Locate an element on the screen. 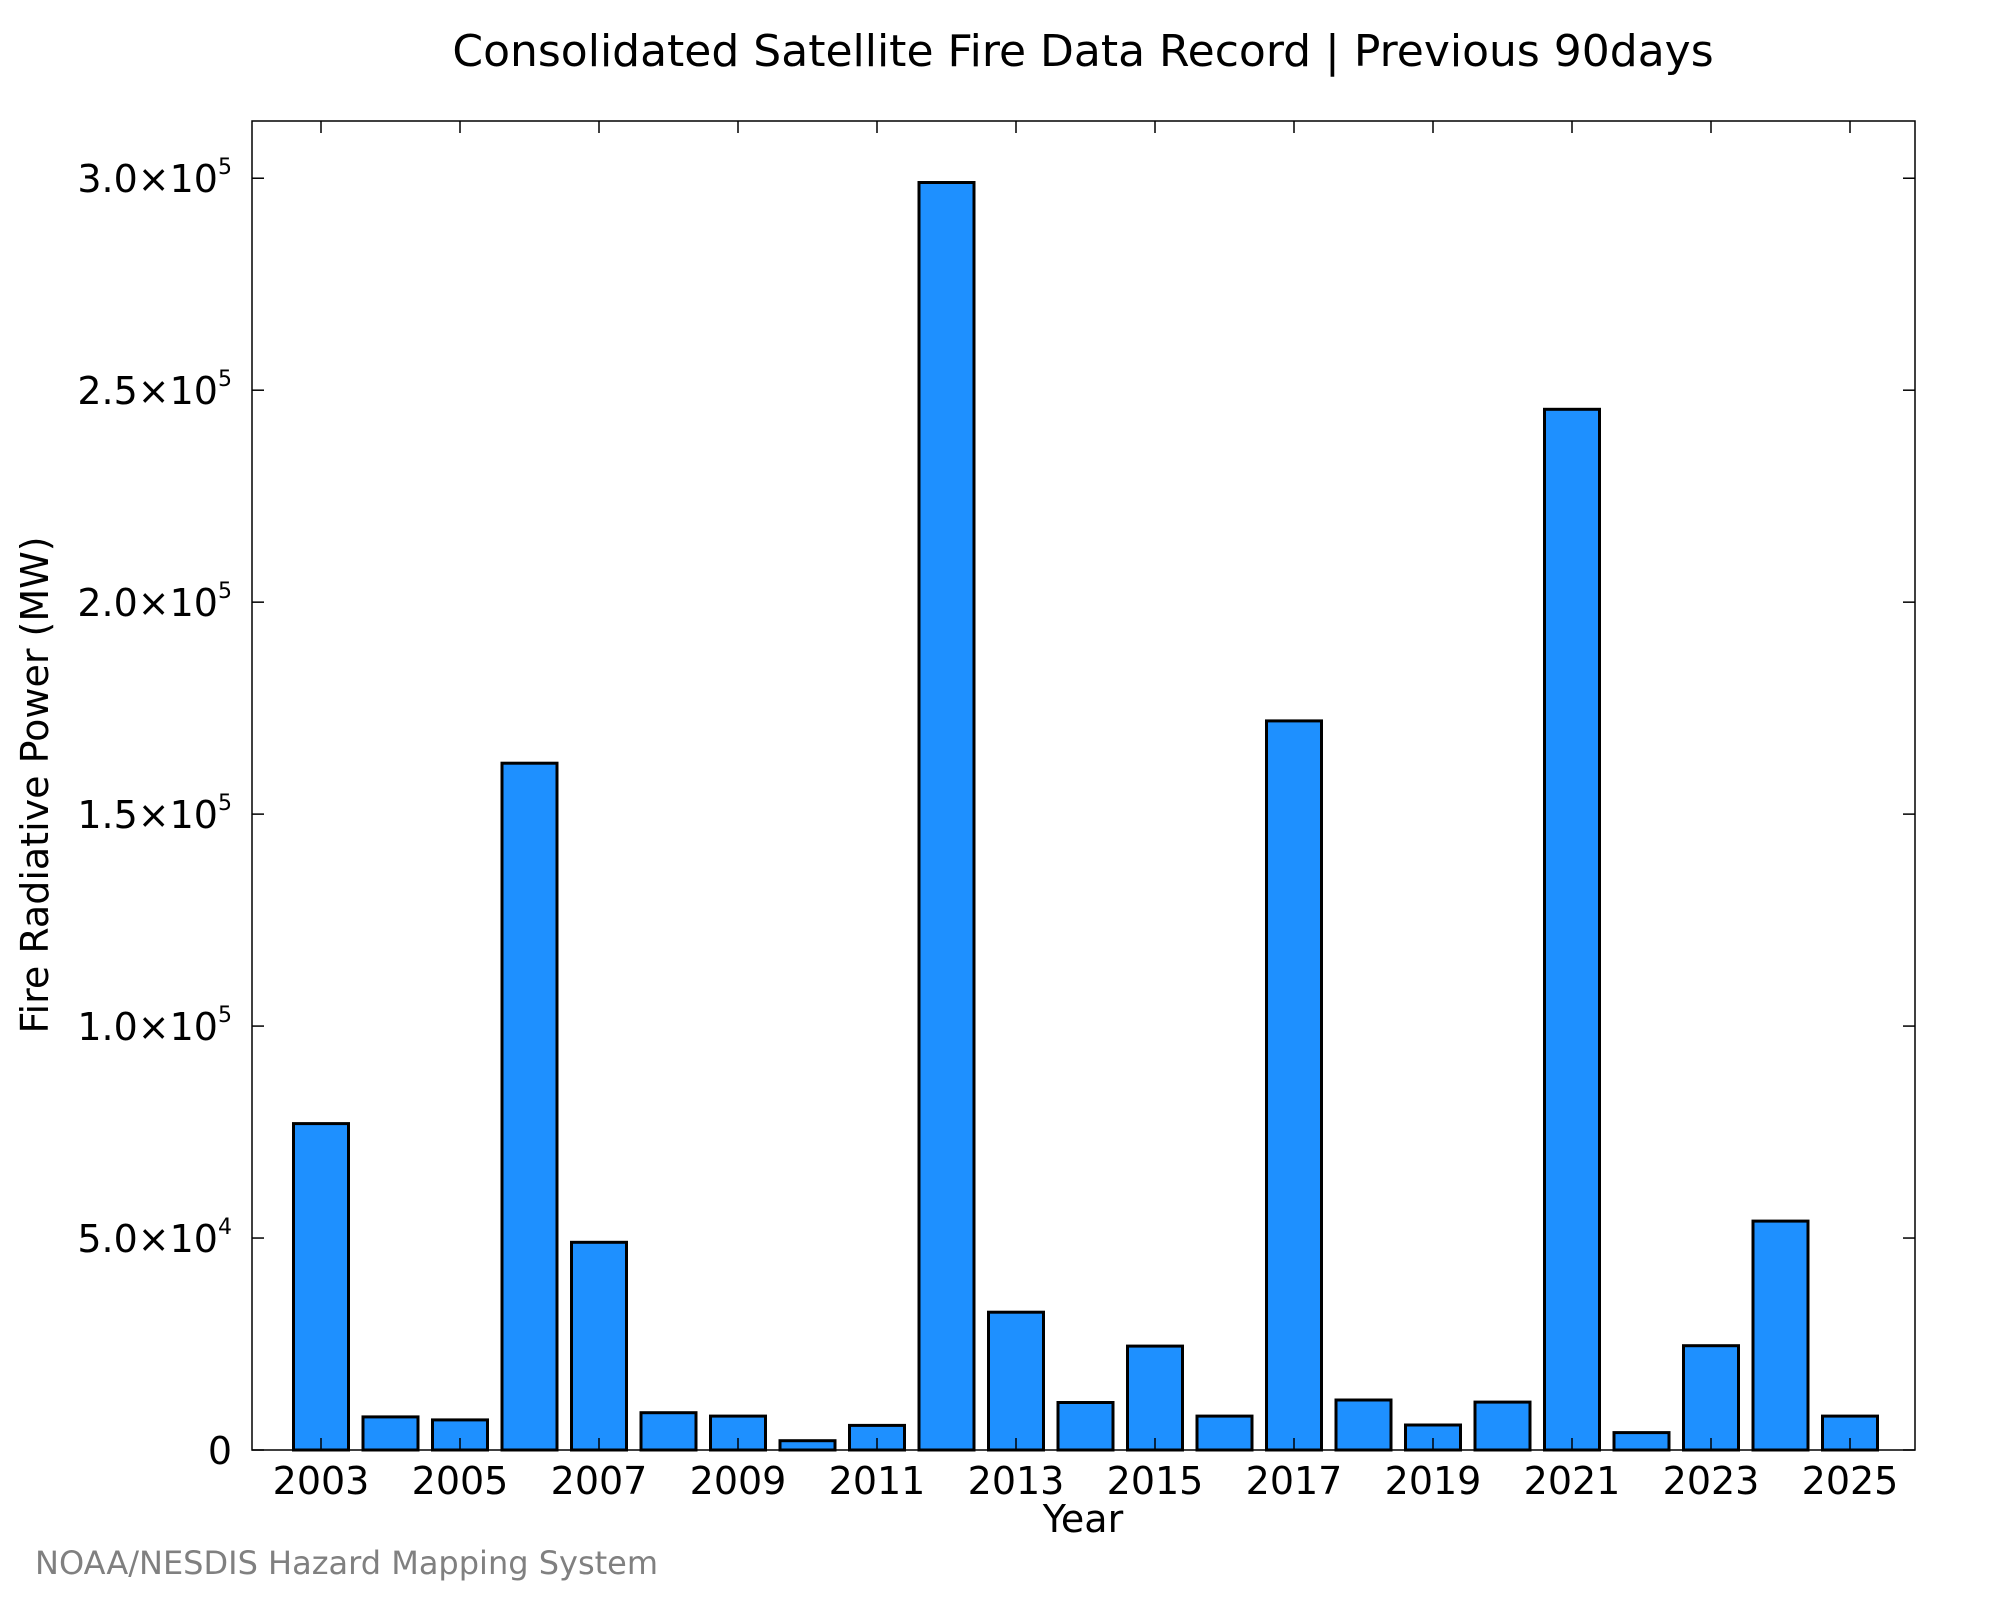  x-tick-label-2011: 2011 is located at coordinates (877, 1481).